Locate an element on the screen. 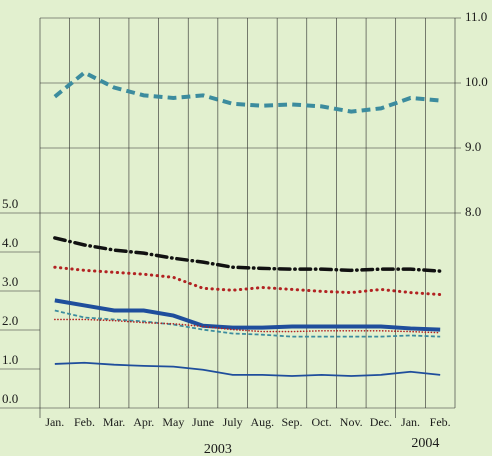 Image resolution: width=492 pixels, height=456 pixels. y-tick-label: 3.0 is located at coordinates (10, 281).